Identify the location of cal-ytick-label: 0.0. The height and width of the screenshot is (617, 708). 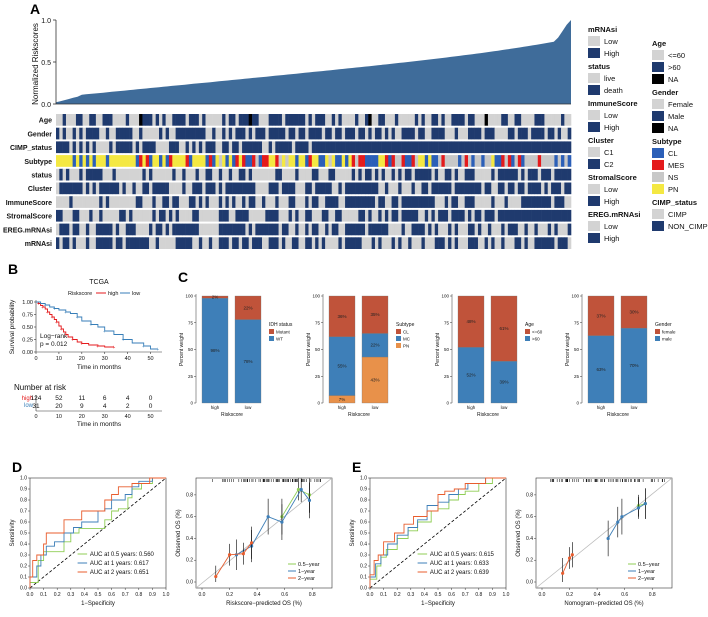
(189, 583).